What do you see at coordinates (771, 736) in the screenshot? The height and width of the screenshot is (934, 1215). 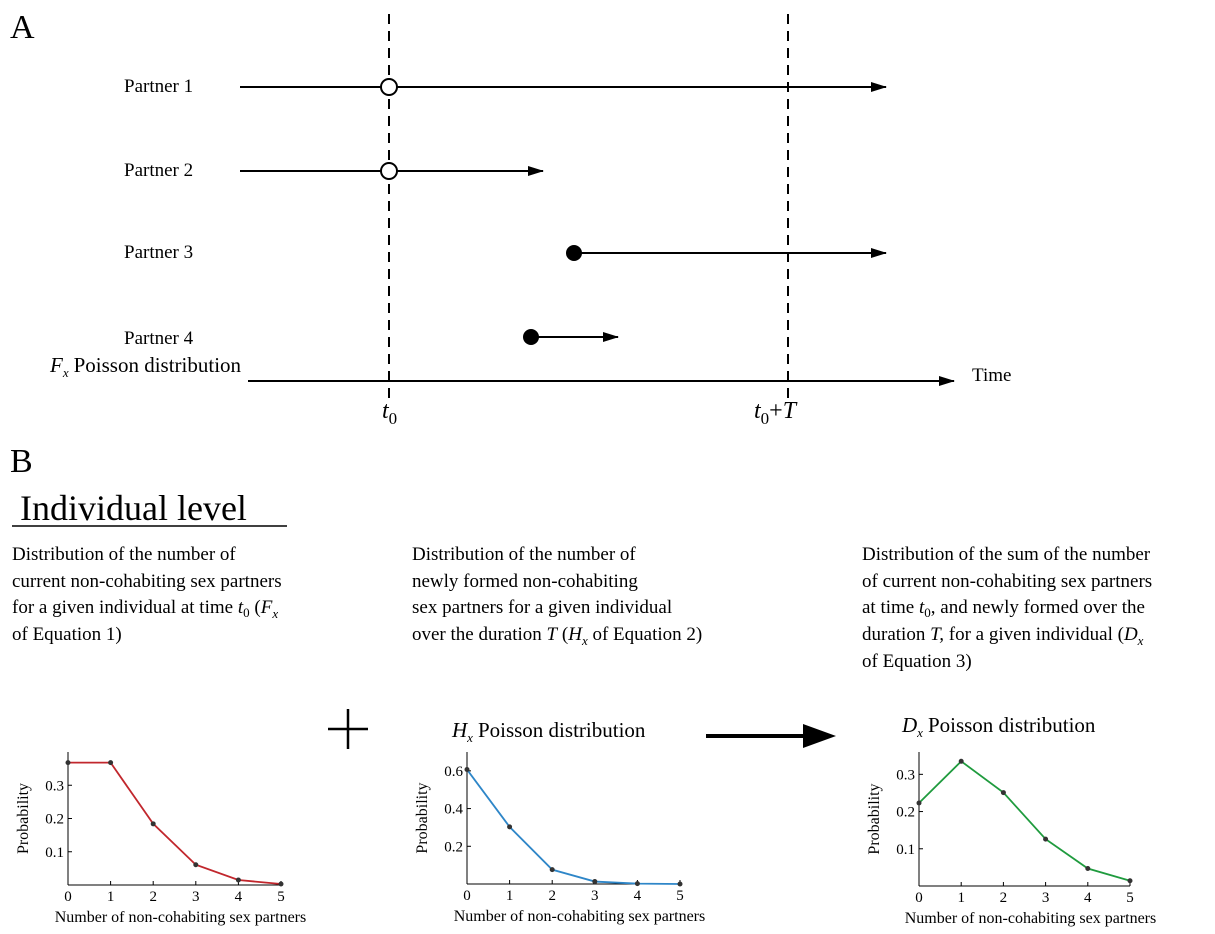 I see `result-arrow` at bounding box center [771, 736].